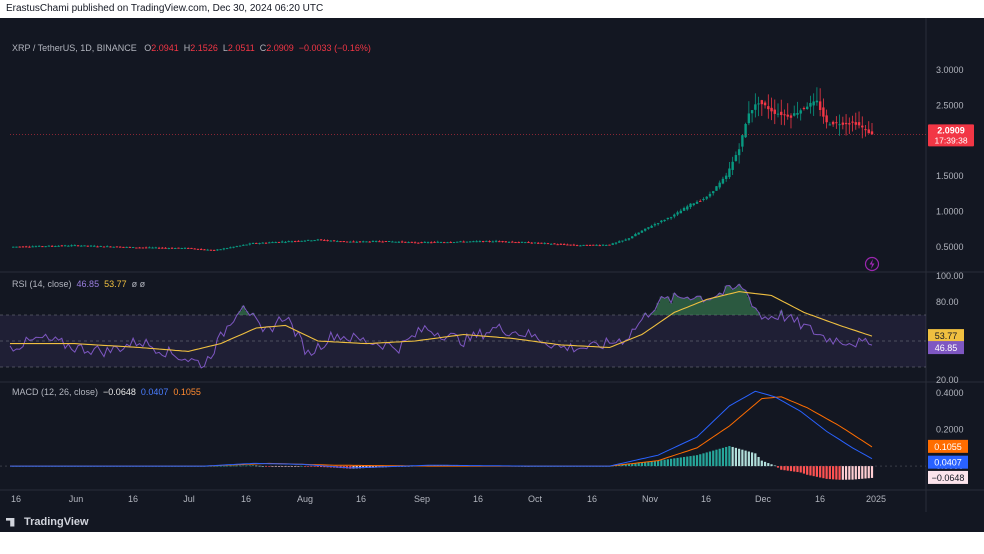 The height and width of the screenshot is (554, 984). I want to click on brand-label: TradingView, so click(56, 522).